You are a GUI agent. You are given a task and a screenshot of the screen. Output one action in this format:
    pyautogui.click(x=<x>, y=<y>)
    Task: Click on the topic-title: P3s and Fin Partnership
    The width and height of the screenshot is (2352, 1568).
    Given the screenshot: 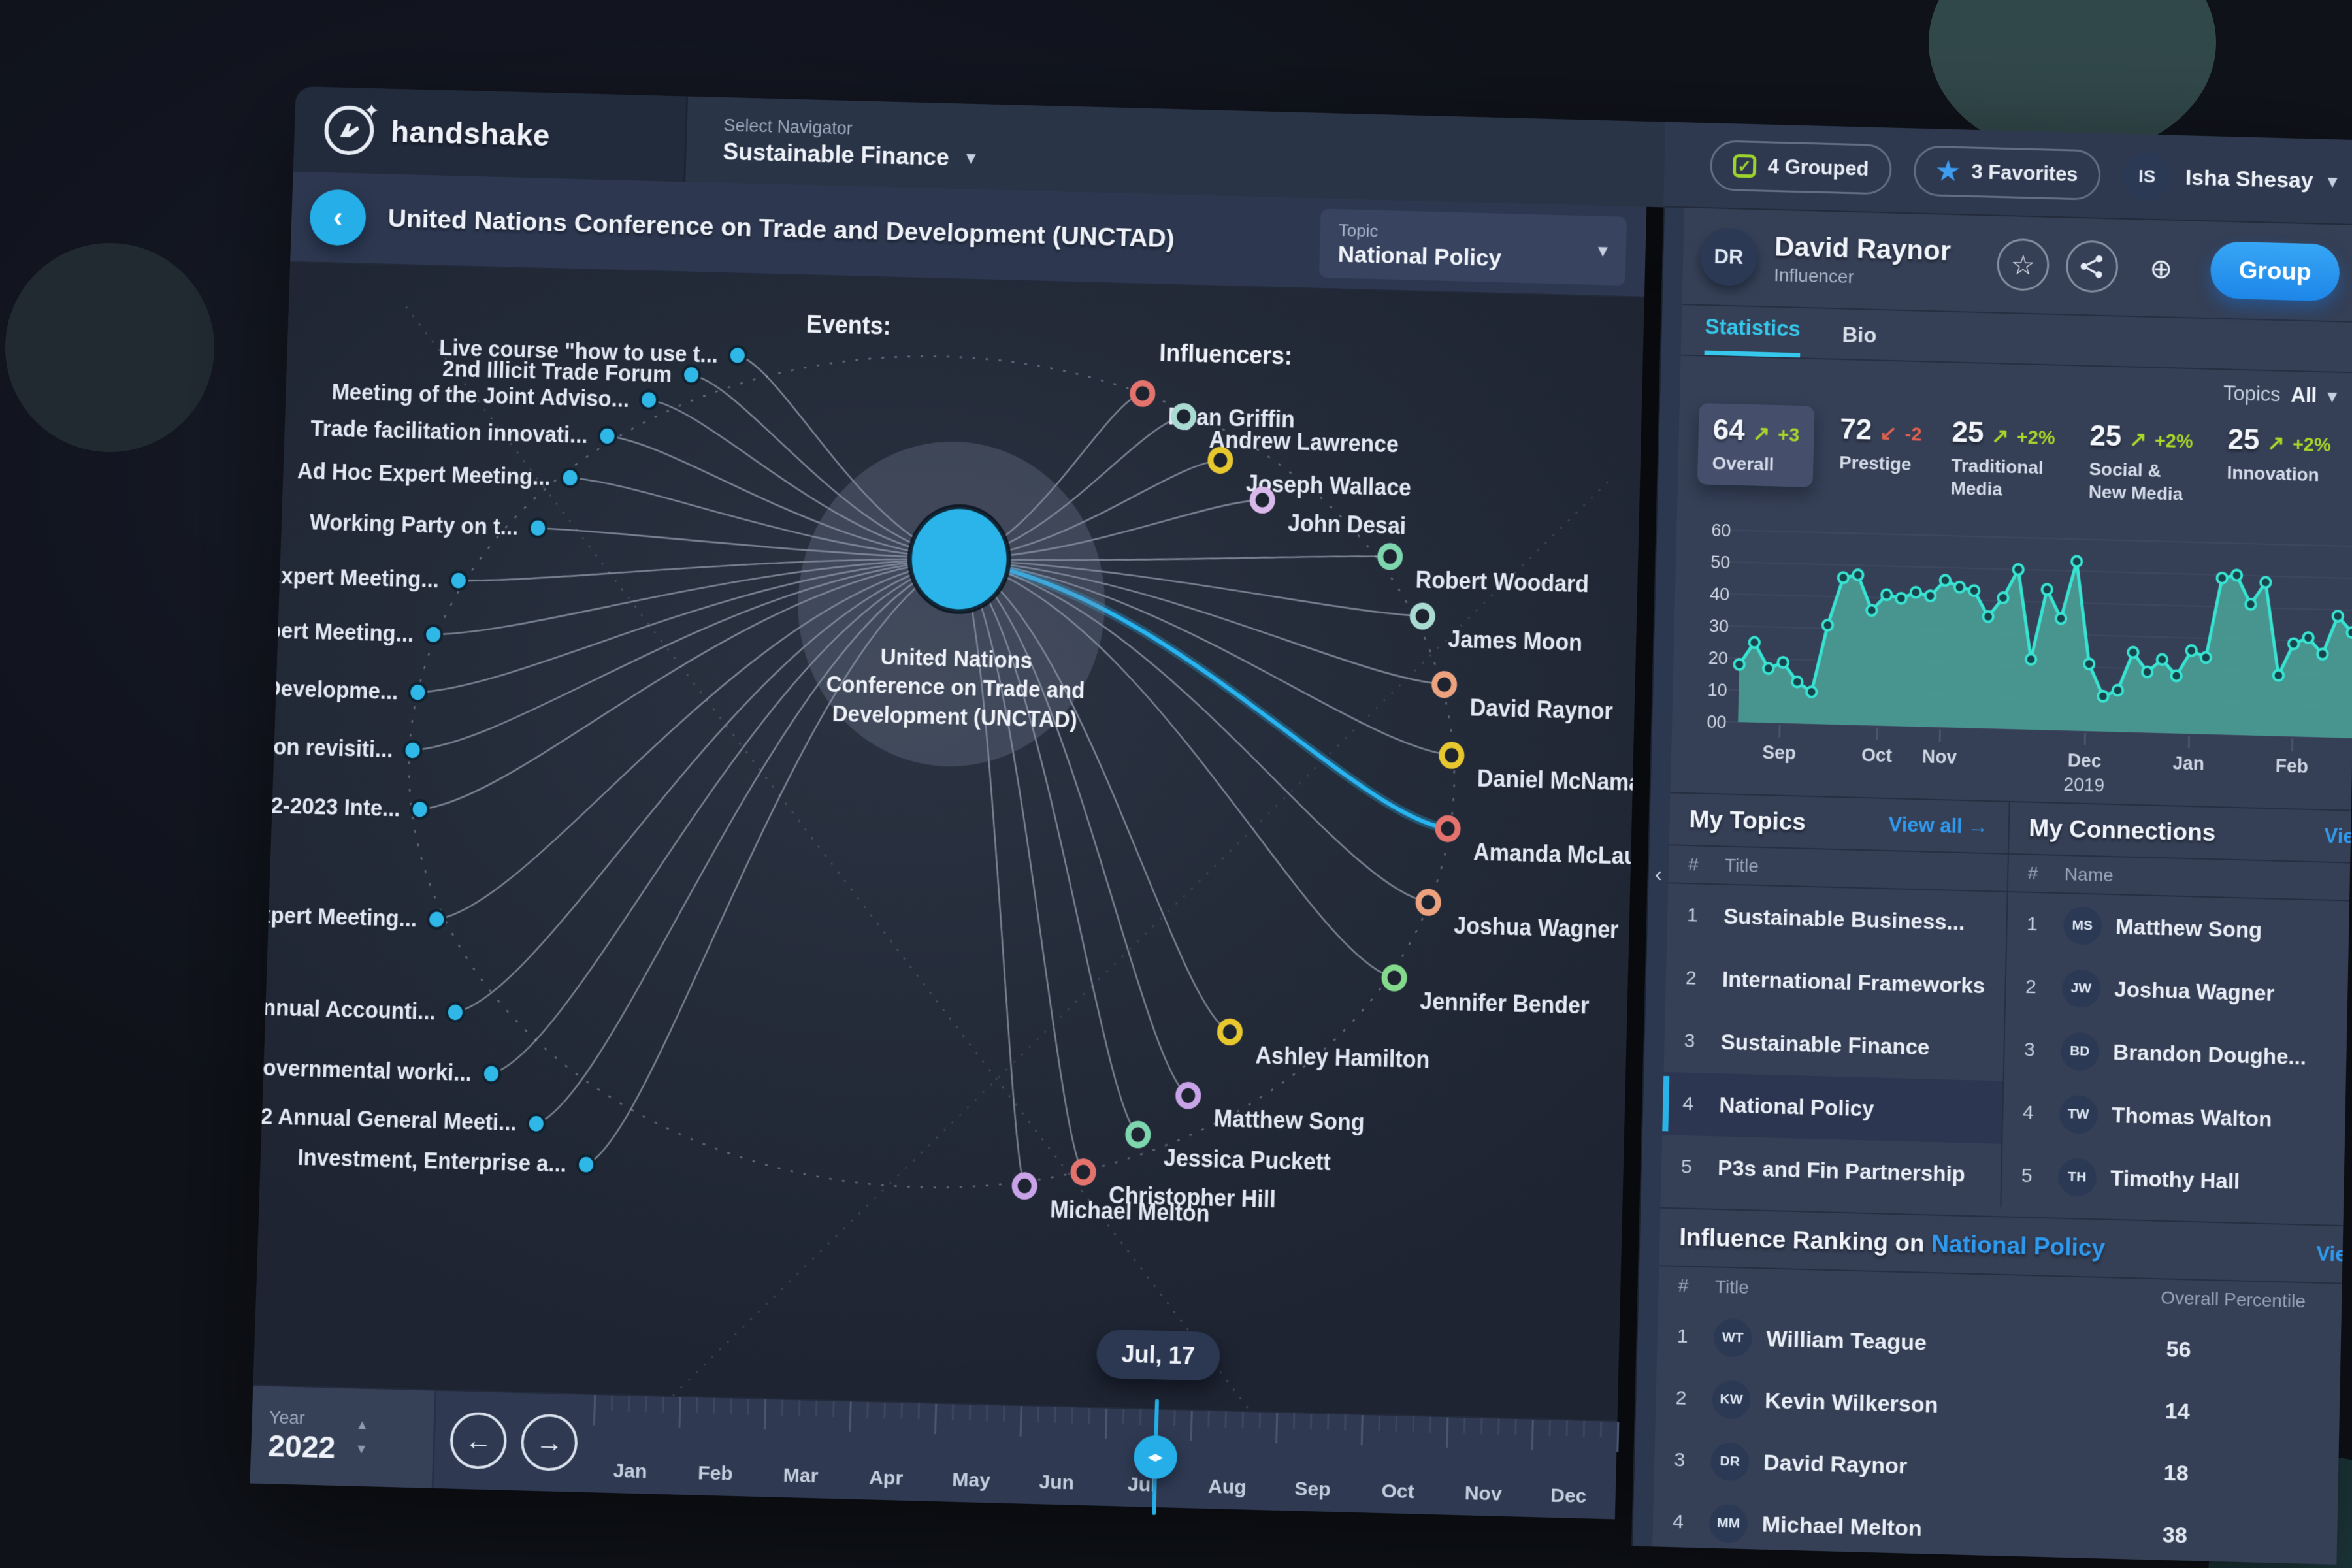 What is the action you would take?
    pyautogui.click(x=1841, y=1170)
    